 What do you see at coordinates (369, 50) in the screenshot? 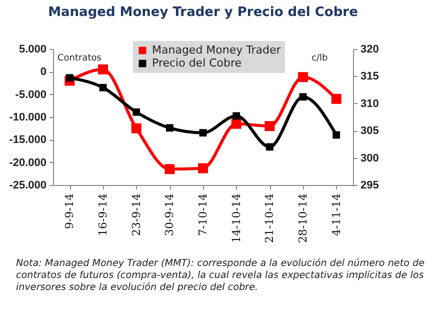
I see `y2-tick-label: 320` at bounding box center [369, 50].